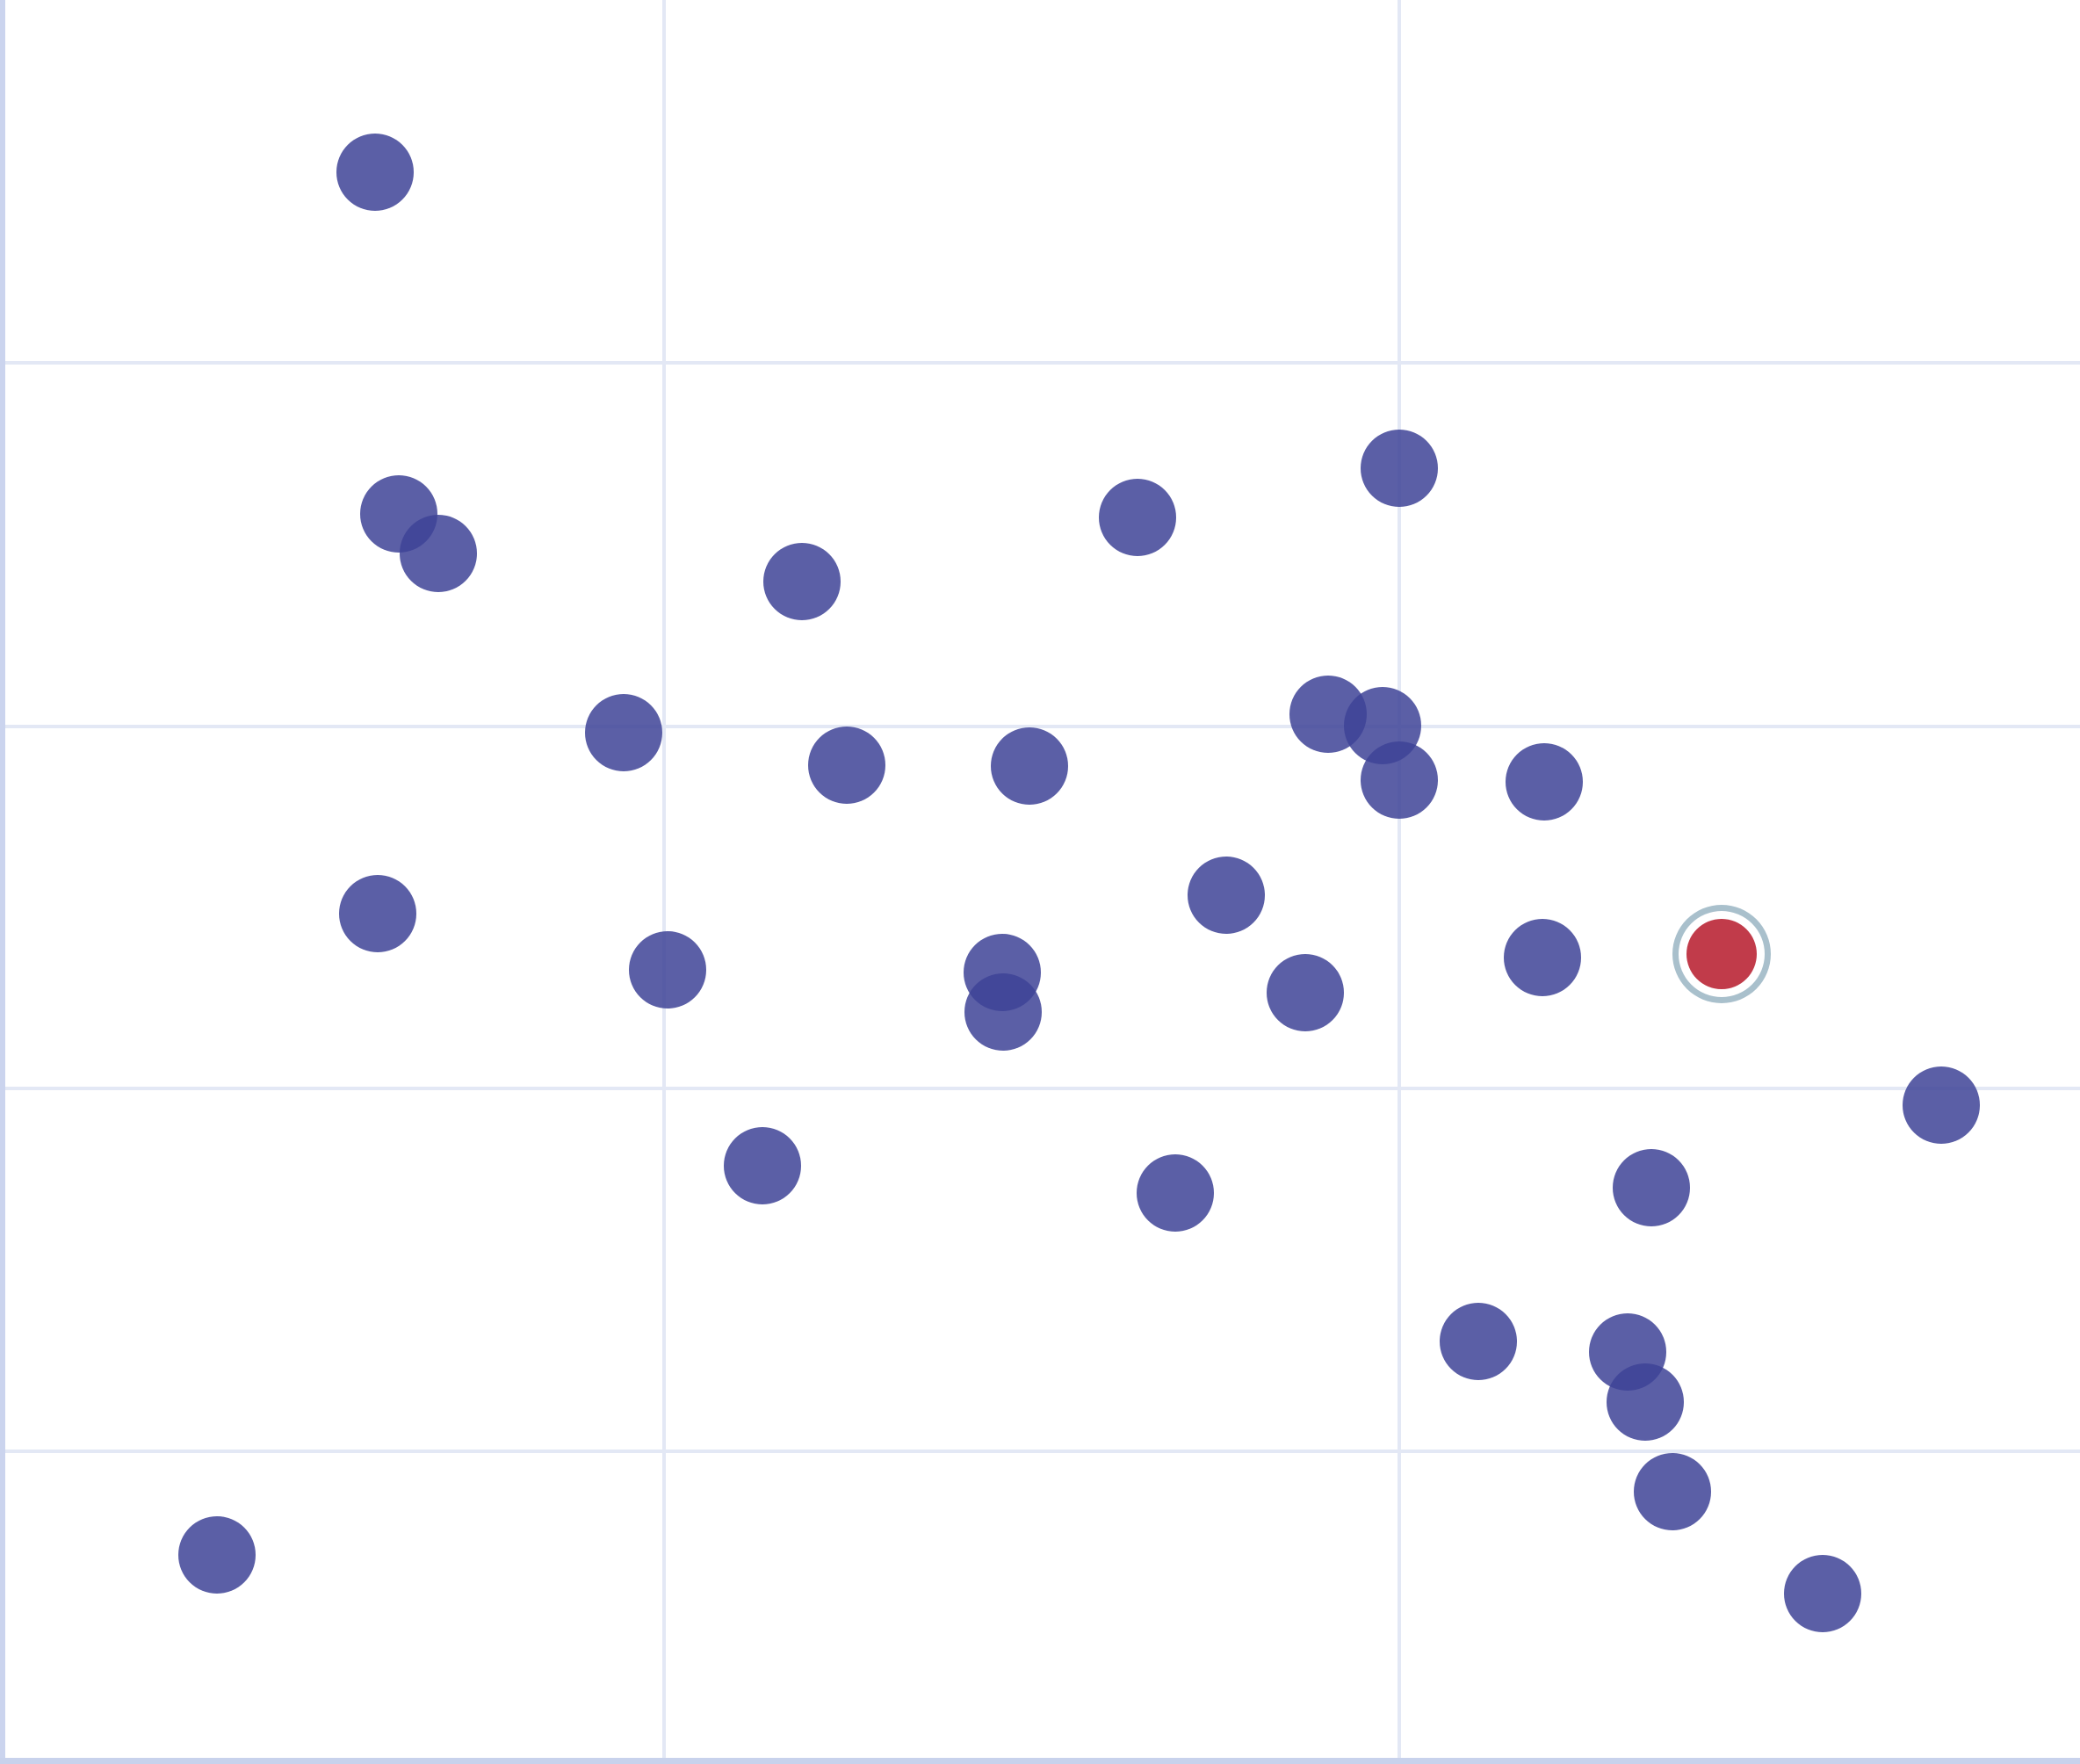 The image size is (2080, 1764). Describe the element at coordinates (1040, 1761) in the screenshot. I see `plot-bottom-border` at that location.